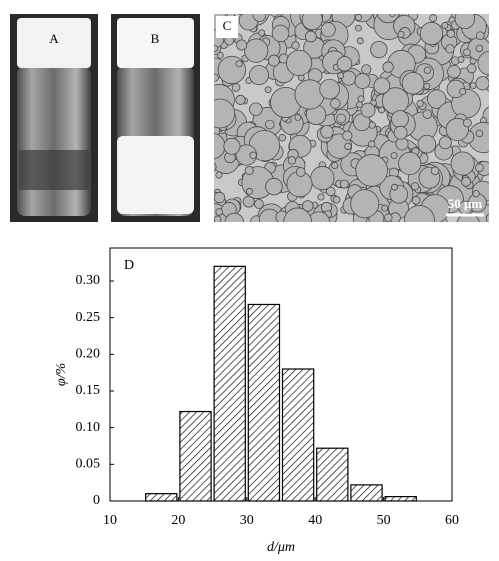 This screenshot has height=561, width=499. Describe the element at coordinates (465, 203) in the screenshot. I see `scale-bar-label: 50 μm` at that location.